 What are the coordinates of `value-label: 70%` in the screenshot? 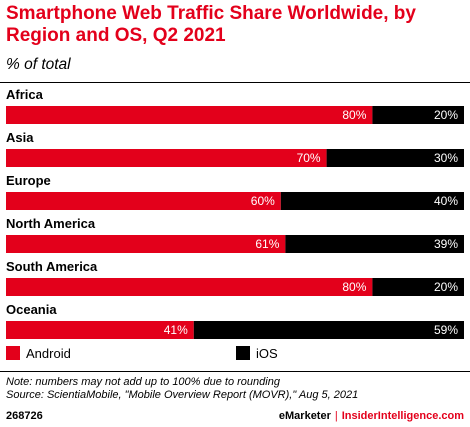 It's located at (309, 158).